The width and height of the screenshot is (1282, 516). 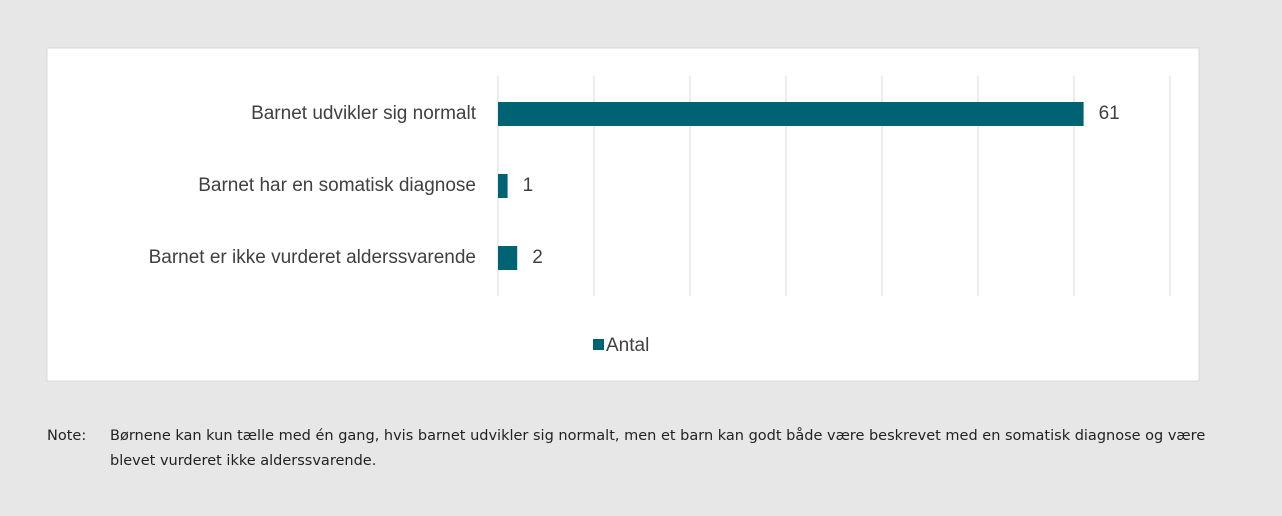 What do you see at coordinates (528, 185) in the screenshot?
I see `value-label: 1` at bounding box center [528, 185].